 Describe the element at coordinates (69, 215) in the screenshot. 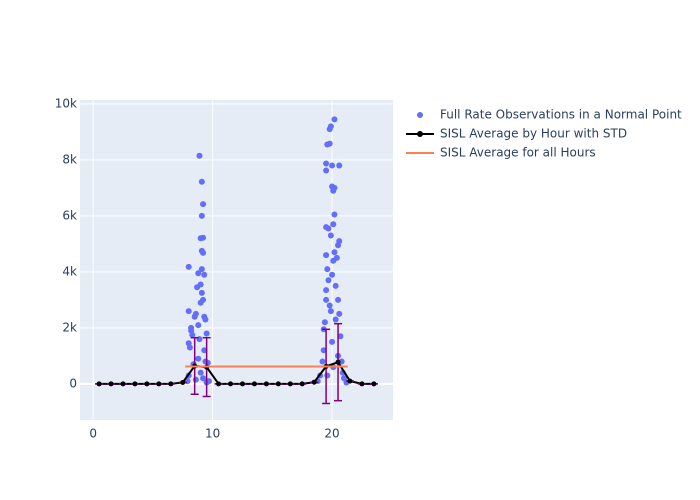

I see `y-tick-label: 6k` at that location.